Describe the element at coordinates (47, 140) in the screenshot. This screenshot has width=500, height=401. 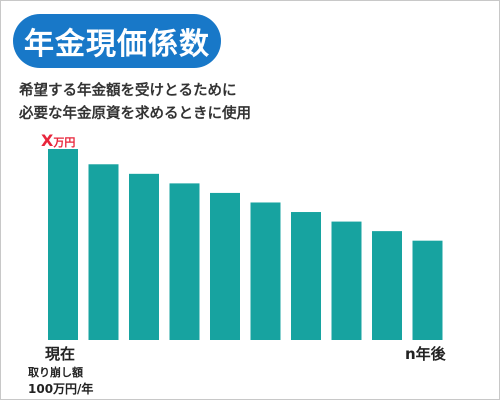
I see `top-value-main: X` at that location.